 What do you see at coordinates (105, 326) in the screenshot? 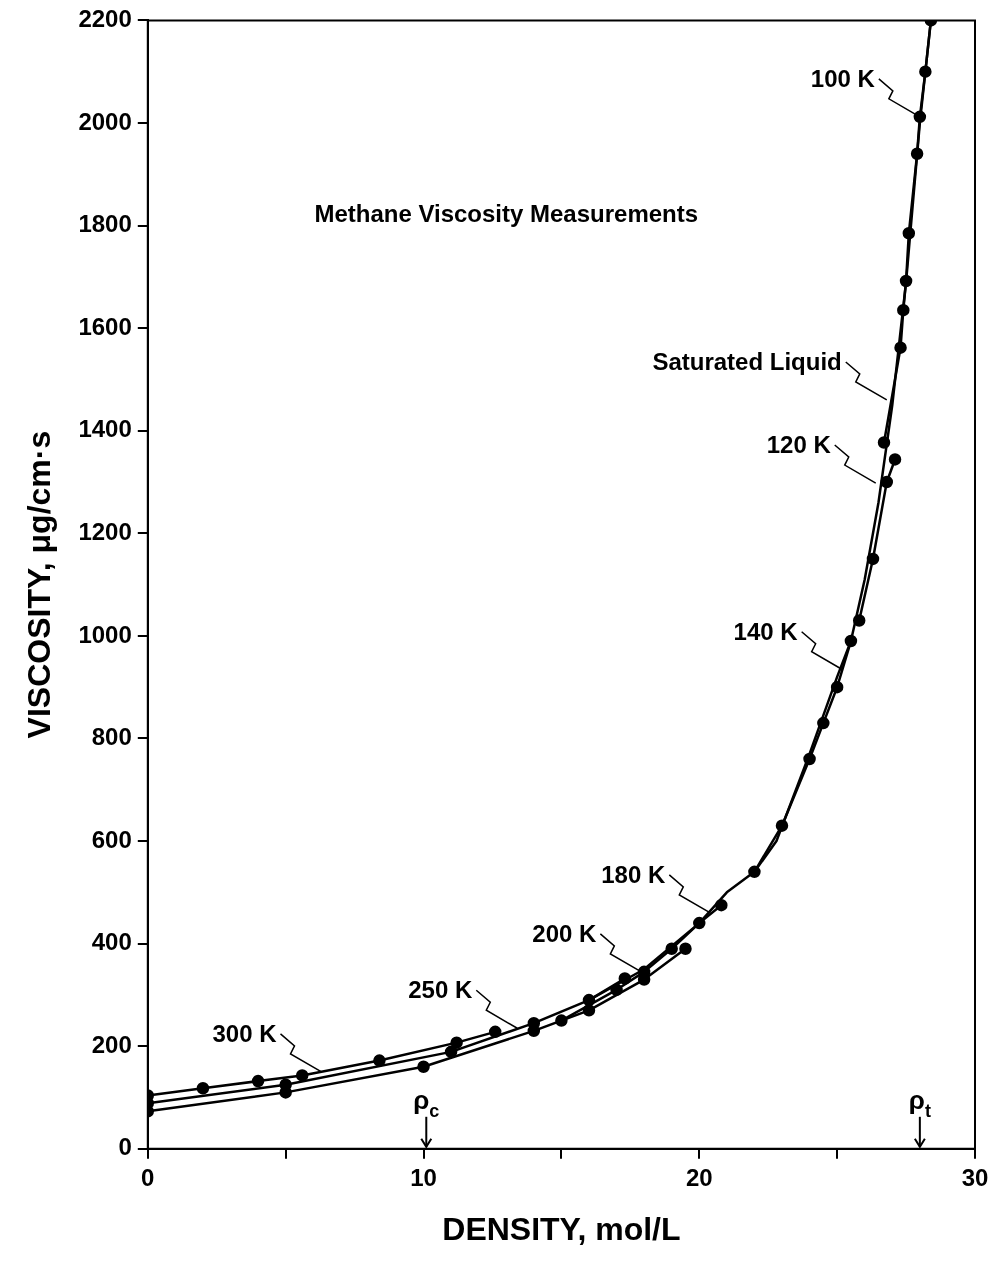
I see `y-tick-label: 1600` at bounding box center [105, 326].